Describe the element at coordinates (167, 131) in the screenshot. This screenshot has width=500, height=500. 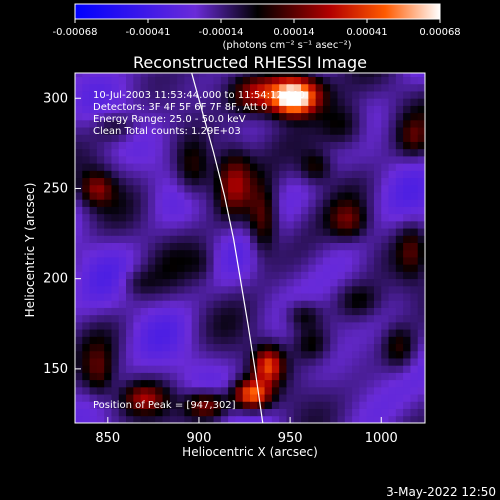
I see `annotation-clean: Clean Total counts: 1.29E+03` at that location.